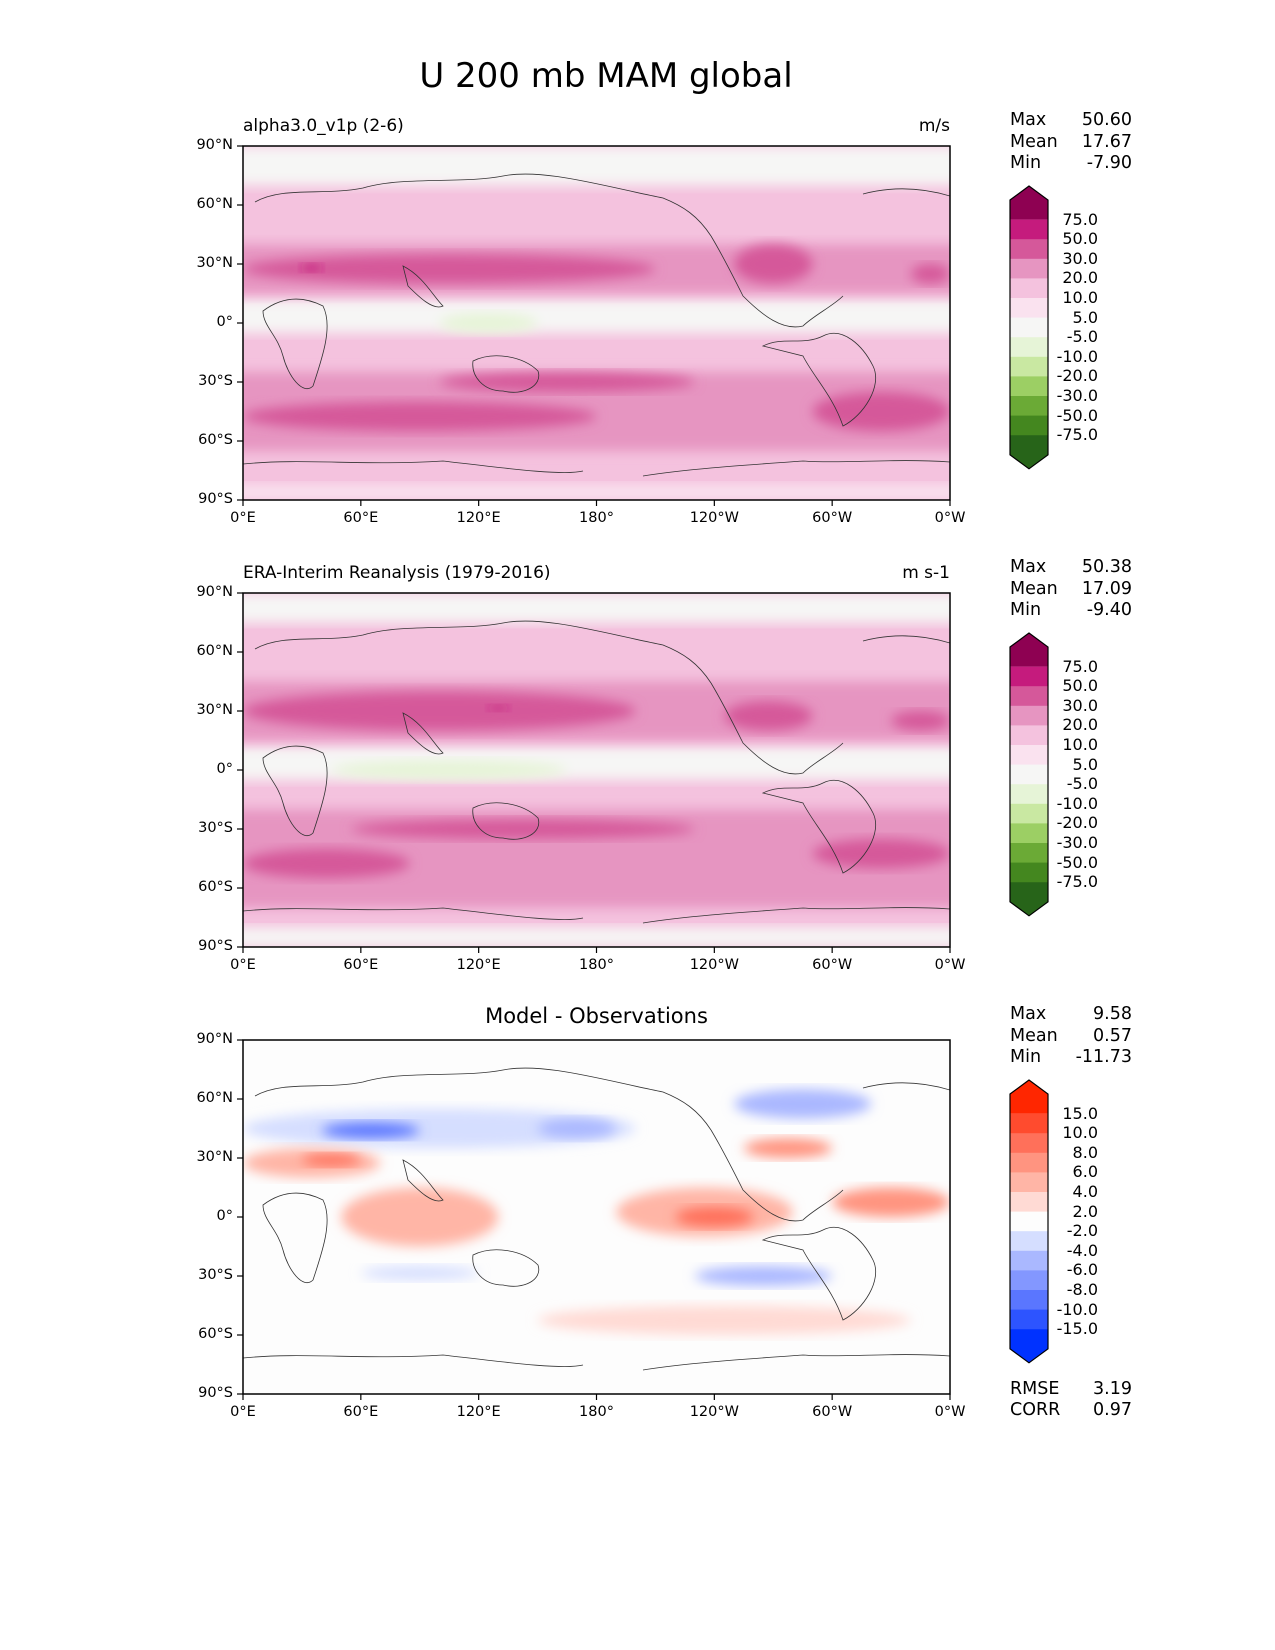  Describe the element at coordinates (1071, 1411) in the screenshot. I see `error-stat-row: CORR 0.97` at that location.